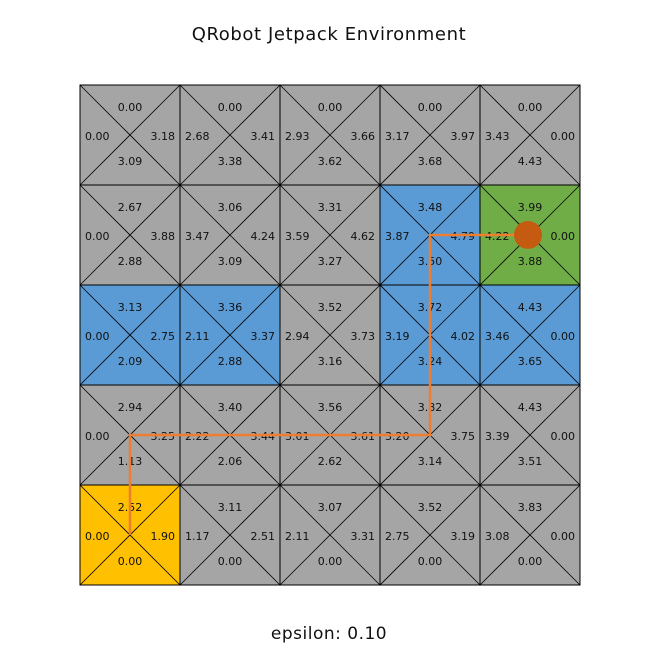  Describe the element at coordinates (230, 135) in the screenshot. I see `grid-cell: 0.00 3.38 2.68 3.41` at that location.